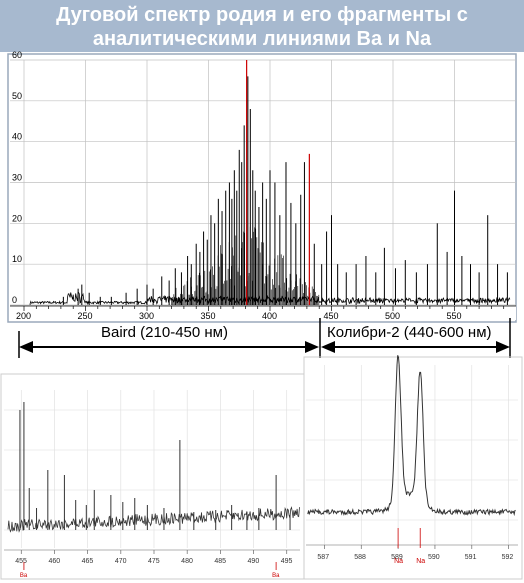 Image resolution: width=524 pixels, height=583 pixels. What do you see at coordinates (278, 182) in the screenshot?
I see `main-highlight-lines` at bounding box center [278, 182].